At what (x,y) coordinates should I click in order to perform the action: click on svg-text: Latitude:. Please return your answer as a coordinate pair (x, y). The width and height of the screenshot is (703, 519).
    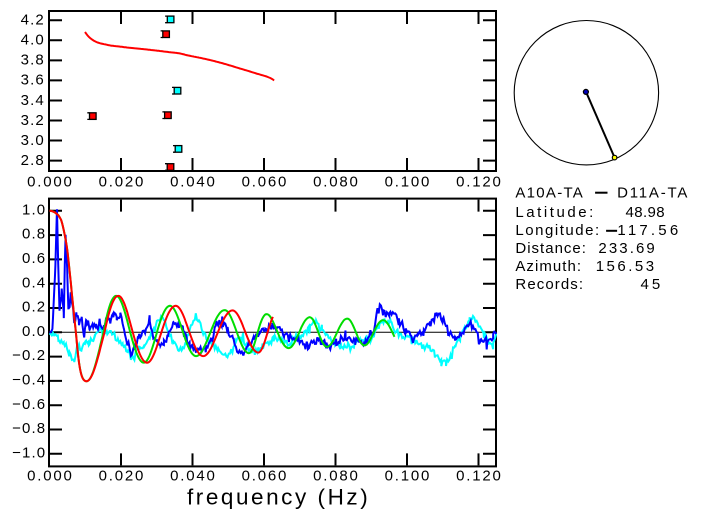
    Looking at the image, I should click on (555, 212).